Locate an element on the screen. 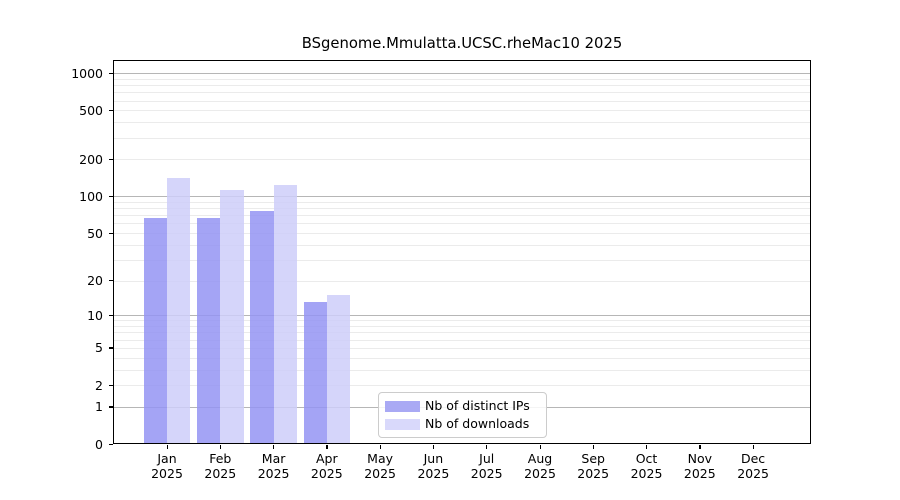 The height and width of the screenshot is (500, 900). legend-box: Nb of distinct IPs Nb of downloads is located at coordinates (462, 415).